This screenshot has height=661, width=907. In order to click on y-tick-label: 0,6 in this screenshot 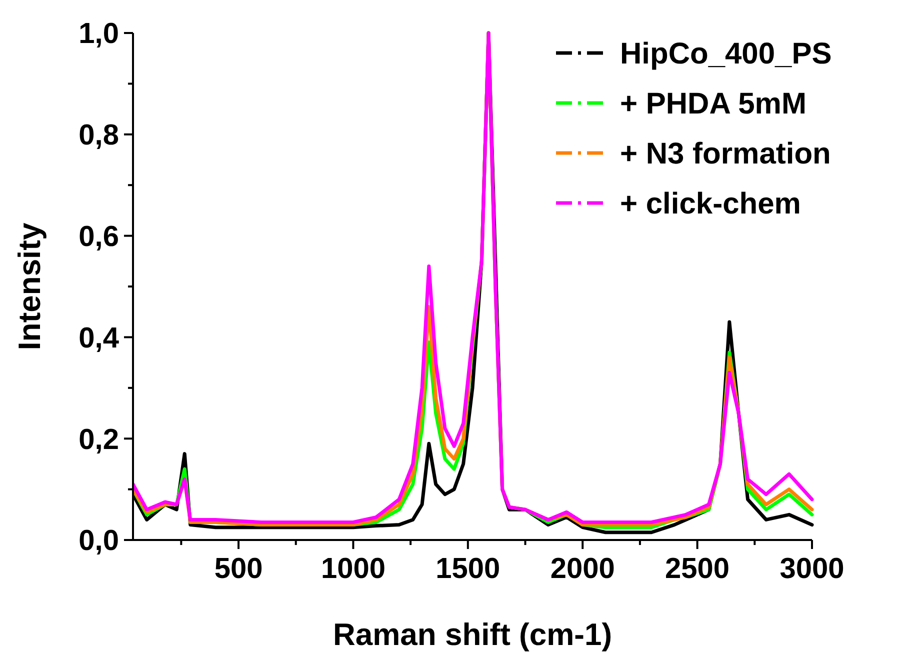, I will do `click(98, 236)`.